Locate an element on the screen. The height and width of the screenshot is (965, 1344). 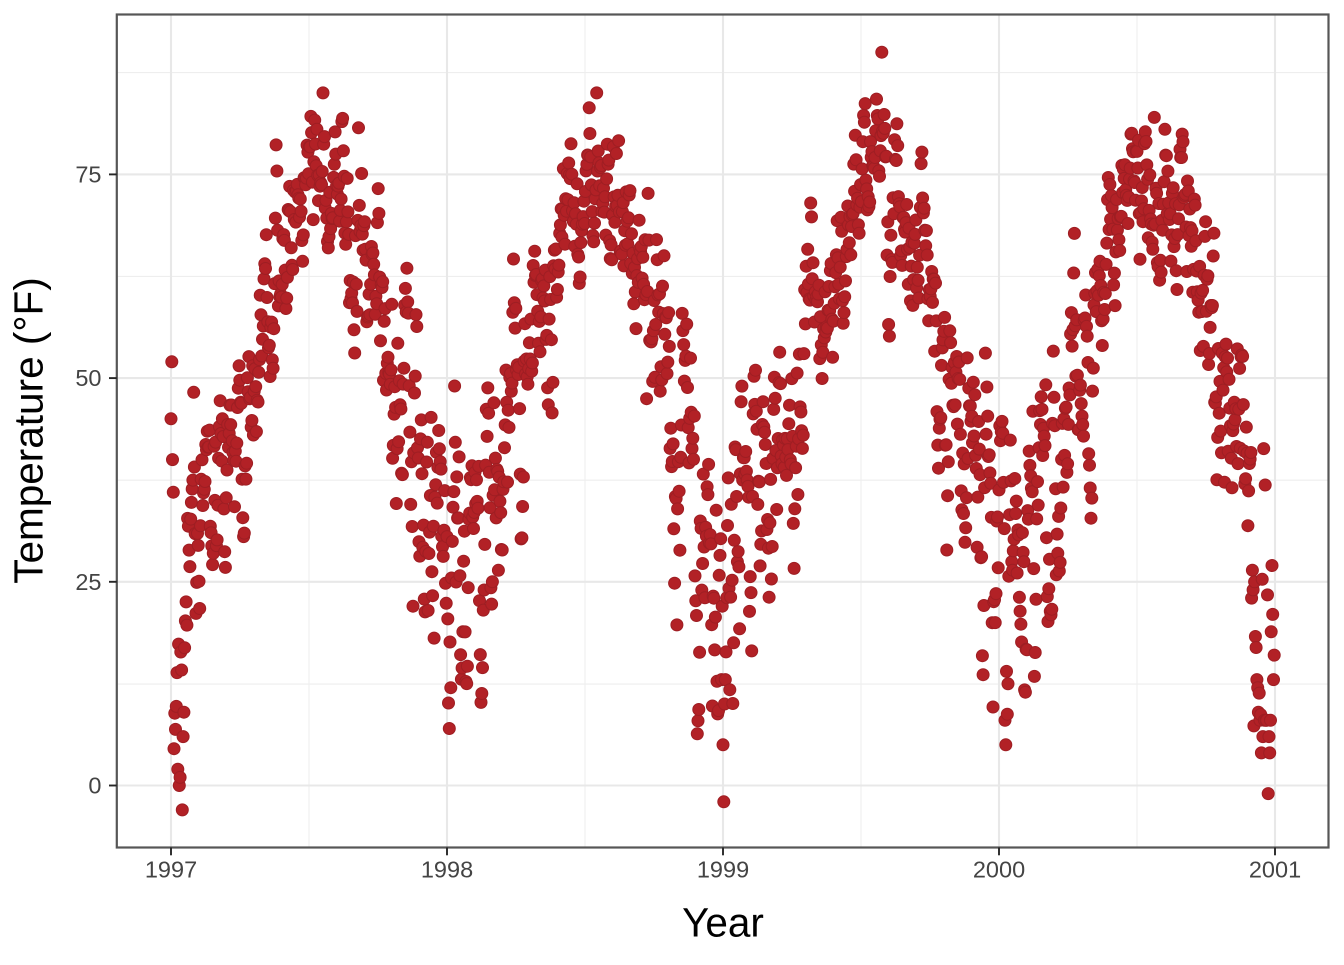
svg-text: Year is located at coordinates (723, 923).